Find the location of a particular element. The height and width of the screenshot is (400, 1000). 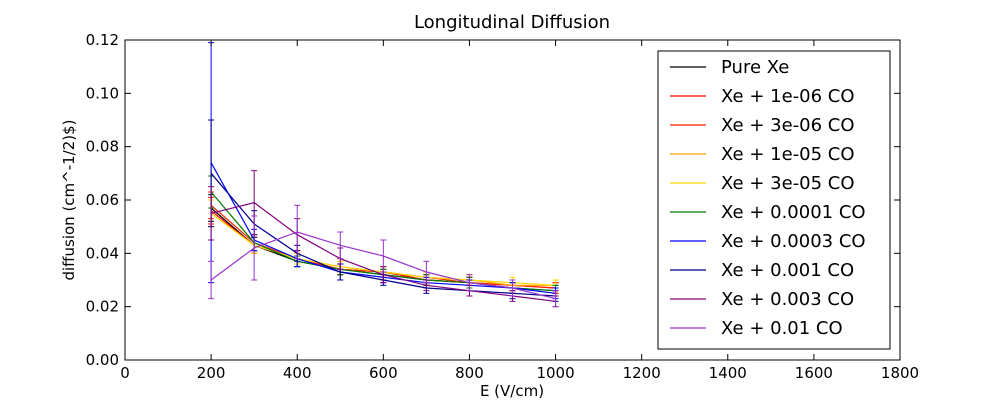

legend-label: Pure Xe is located at coordinates (755, 67).